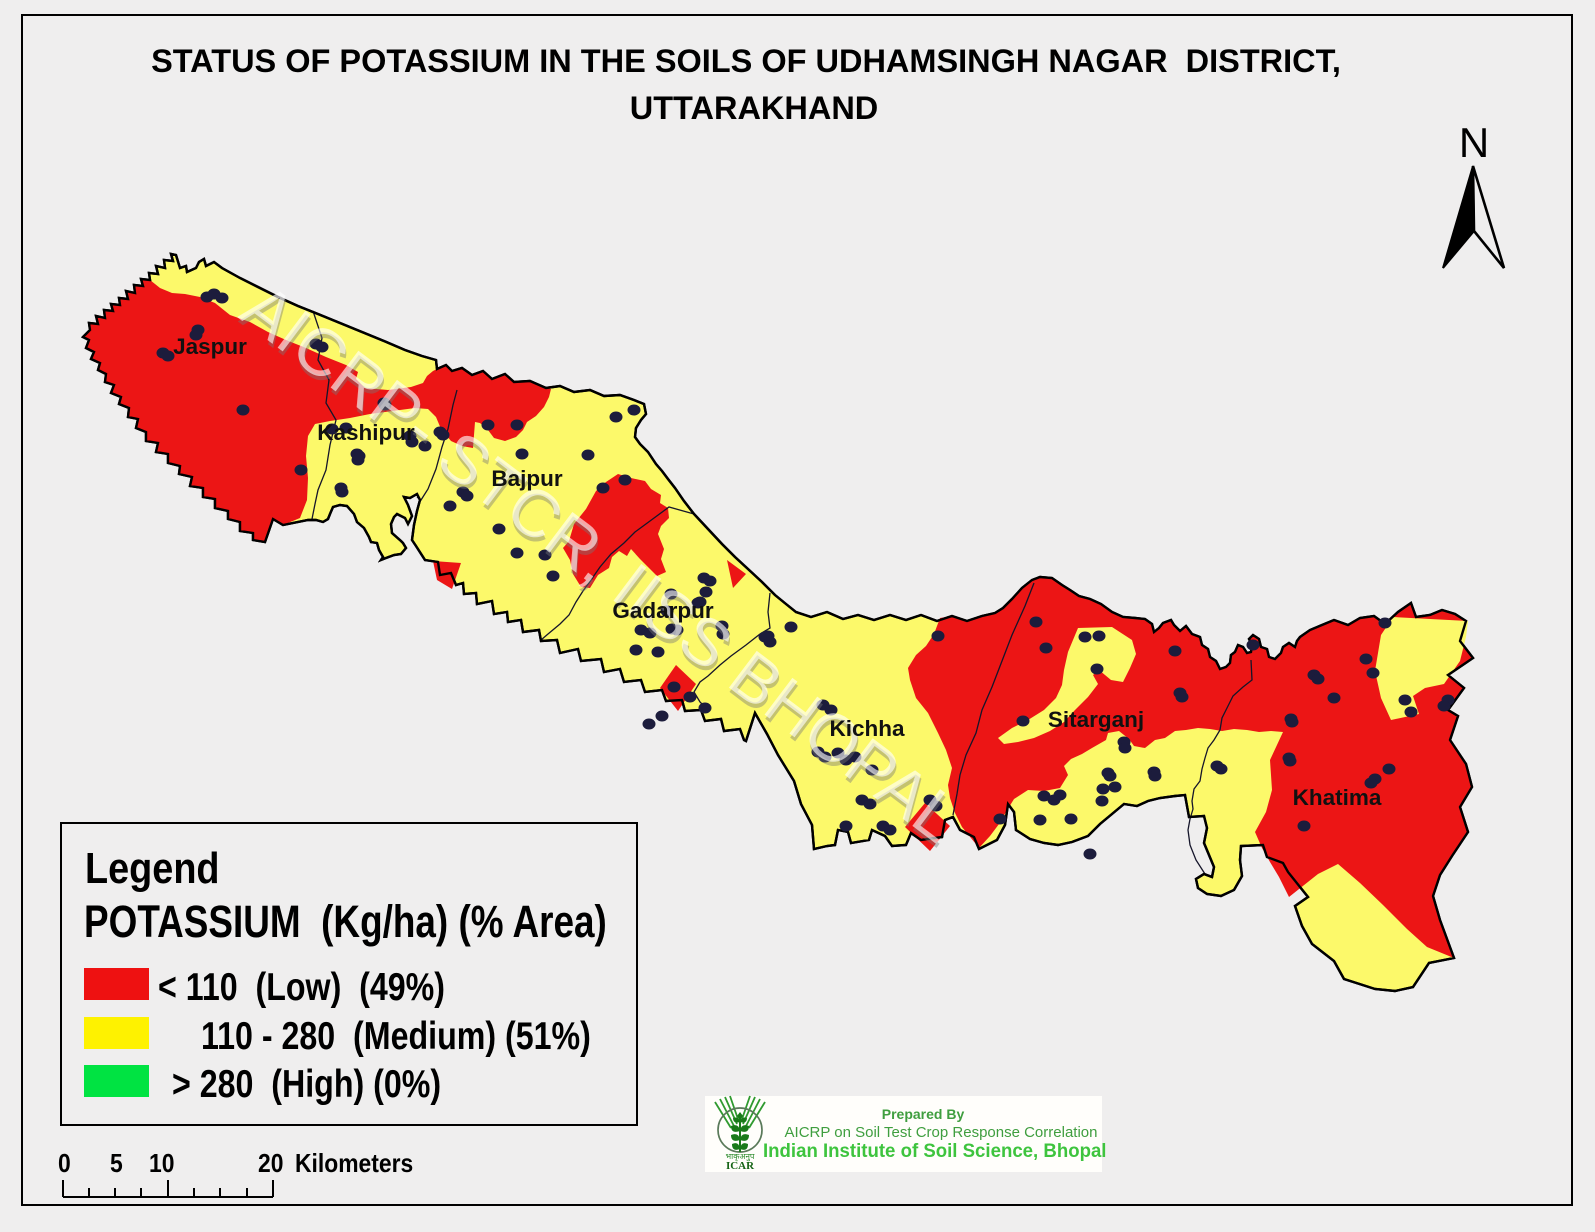  Describe the element at coordinates (1337, 797) in the screenshot. I see `svg-text: Khatima` at that location.